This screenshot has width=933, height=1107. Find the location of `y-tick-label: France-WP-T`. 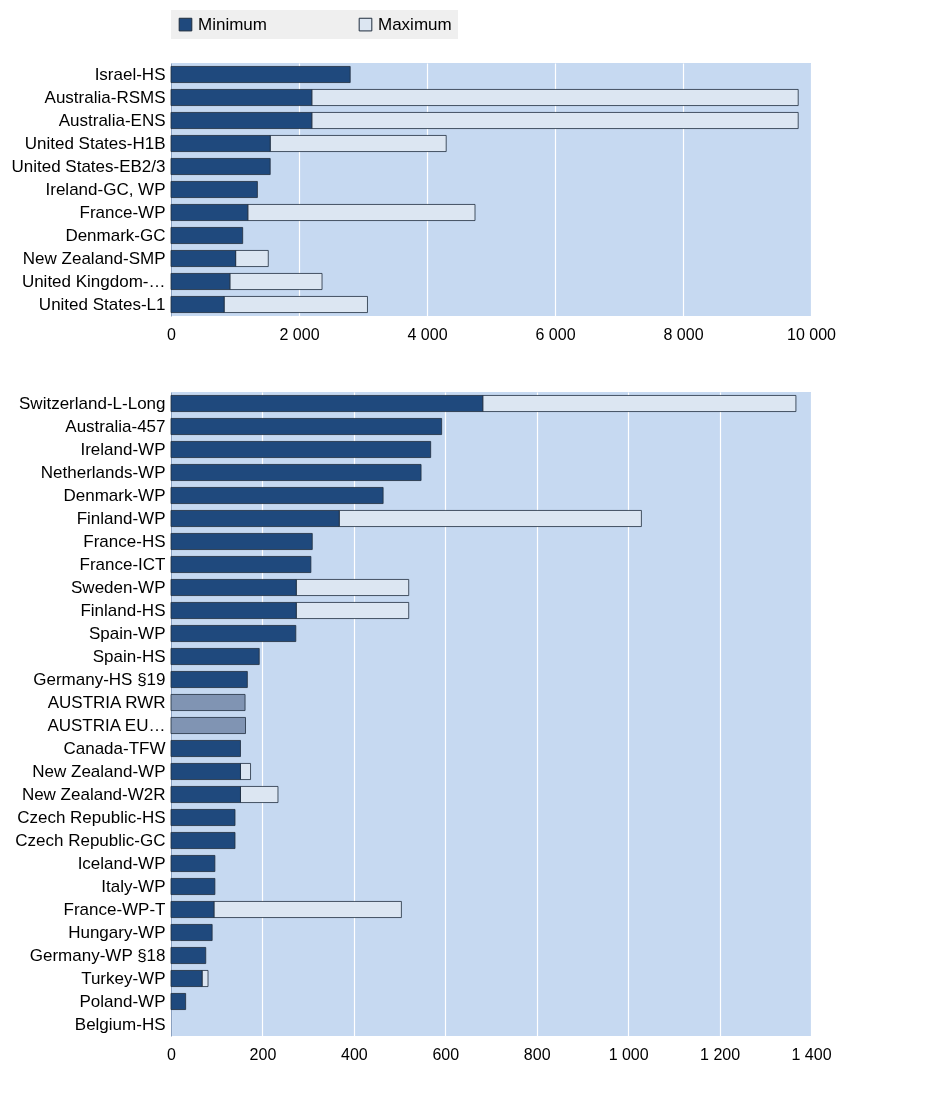

y-tick-label: France-WP-T is located at coordinates (114, 909).